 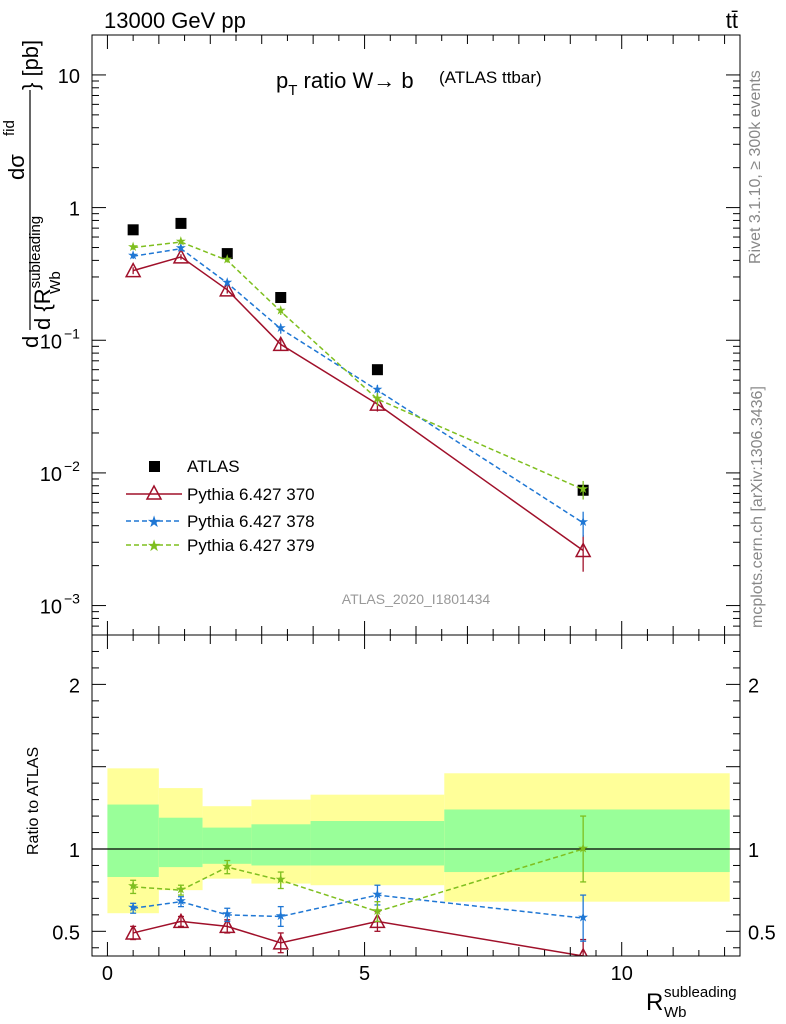 What do you see at coordinates (364, 974) in the screenshot?
I see `xtick-label: 5` at bounding box center [364, 974].